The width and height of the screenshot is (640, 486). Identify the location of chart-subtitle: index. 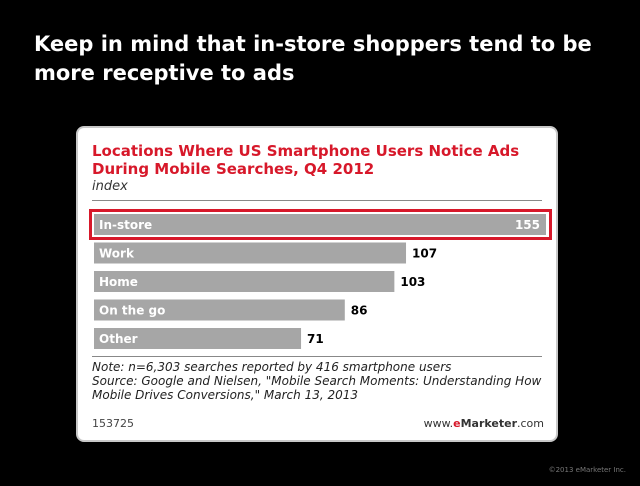
(110, 186).